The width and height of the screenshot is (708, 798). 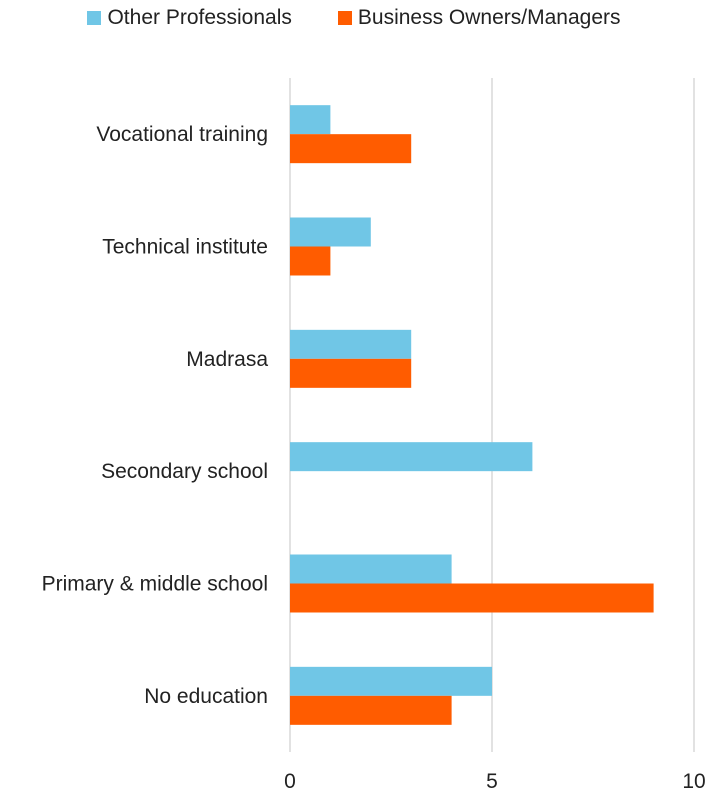 What do you see at coordinates (155, 584) in the screenshot?
I see `category-label-primary-middle-school: Primary & middle school` at bounding box center [155, 584].